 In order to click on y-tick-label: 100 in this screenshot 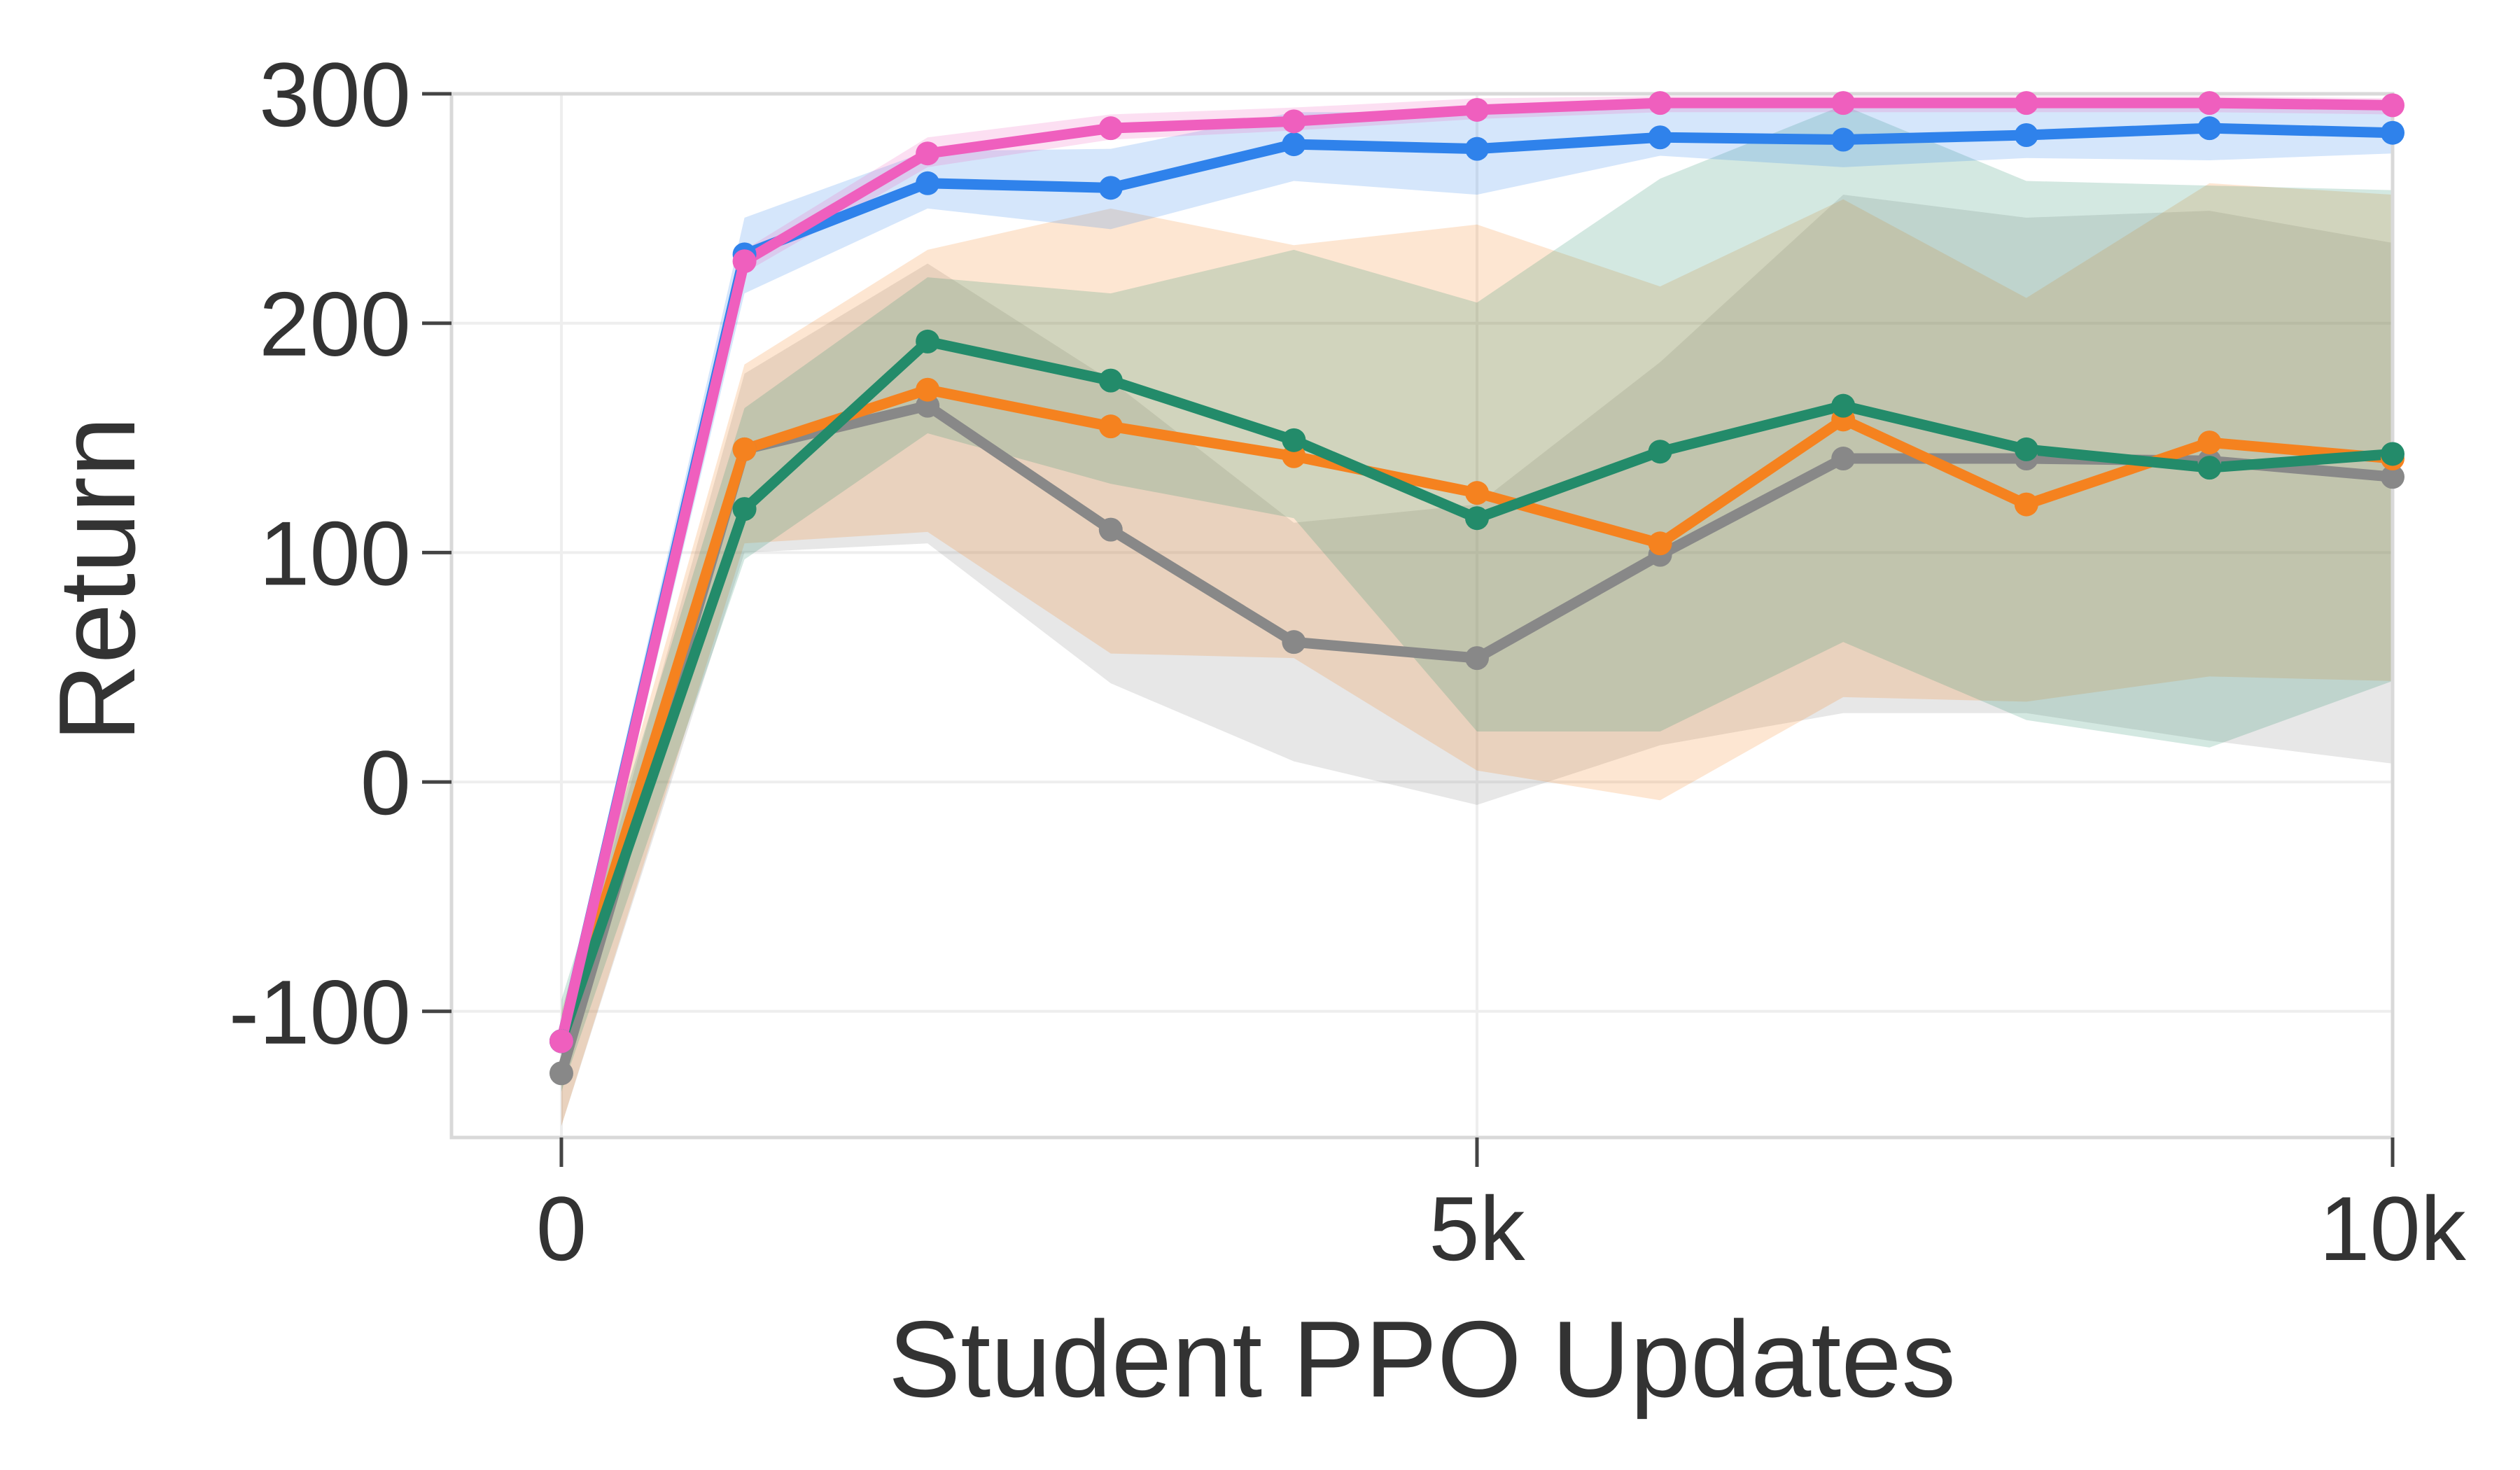, I will do `click(335, 553)`.